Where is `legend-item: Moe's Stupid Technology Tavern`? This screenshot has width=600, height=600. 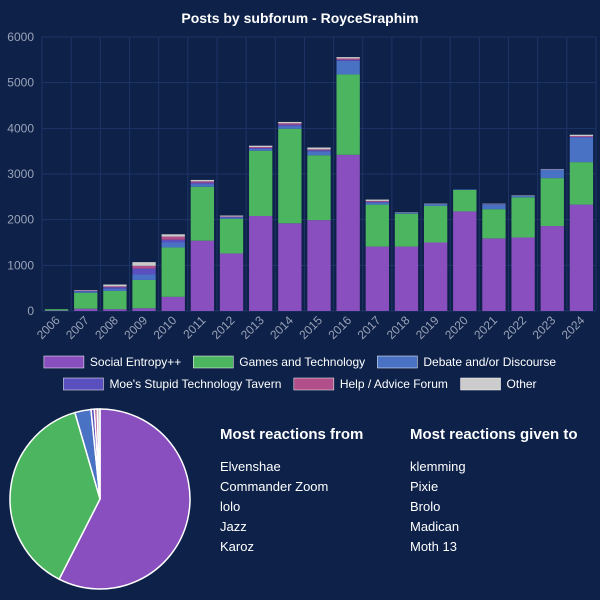
legend-item: Moe's Stupid Technology Tavern is located at coordinates (172, 384).